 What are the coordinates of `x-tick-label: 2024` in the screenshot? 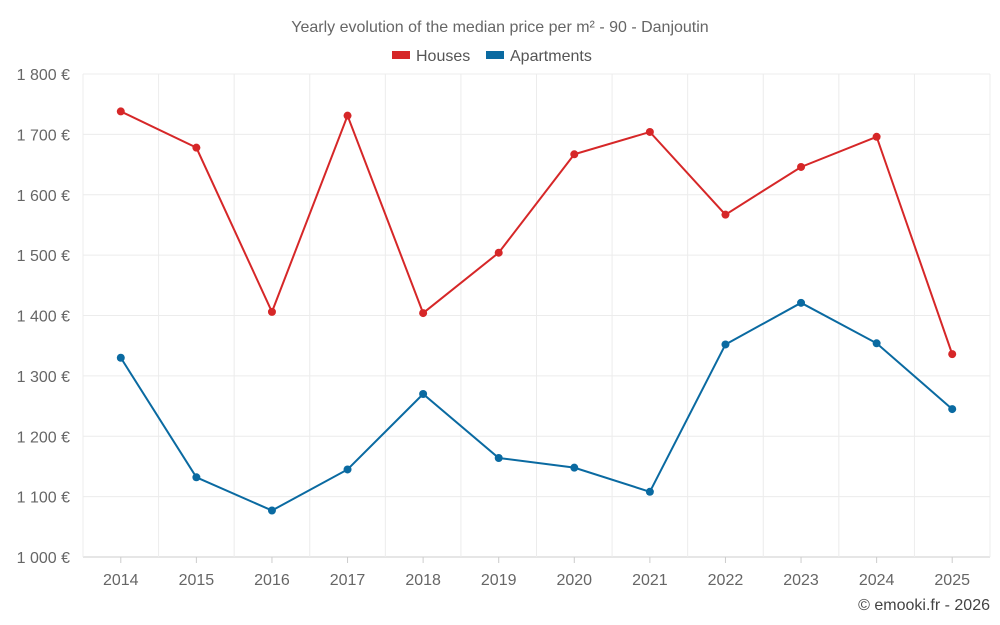 It's located at (877, 580).